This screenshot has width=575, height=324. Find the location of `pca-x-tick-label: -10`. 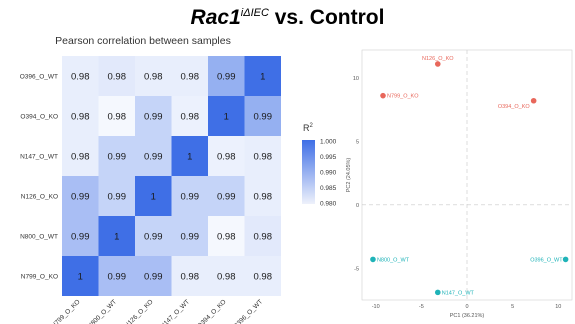

pca-x-tick-label: -10 is located at coordinates (376, 307).